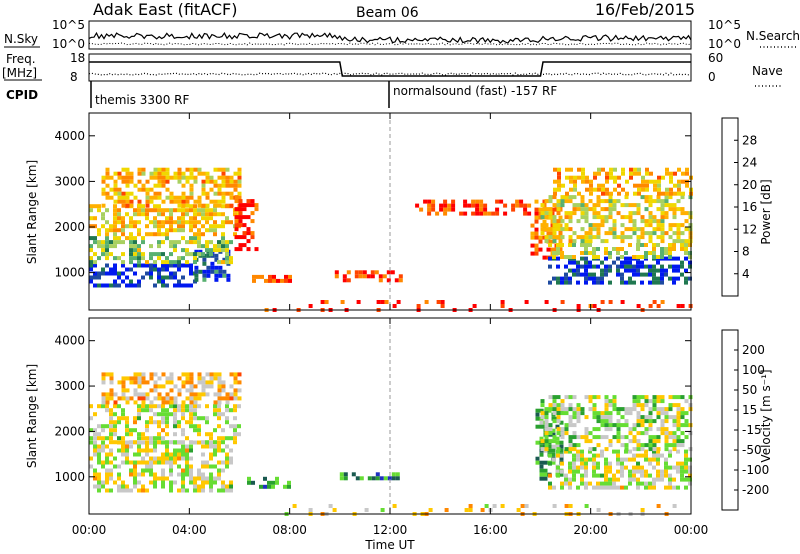  What do you see at coordinates (387, 13) in the screenshot?
I see `beam-title: Beam 06` at bounding box center [387, 13].